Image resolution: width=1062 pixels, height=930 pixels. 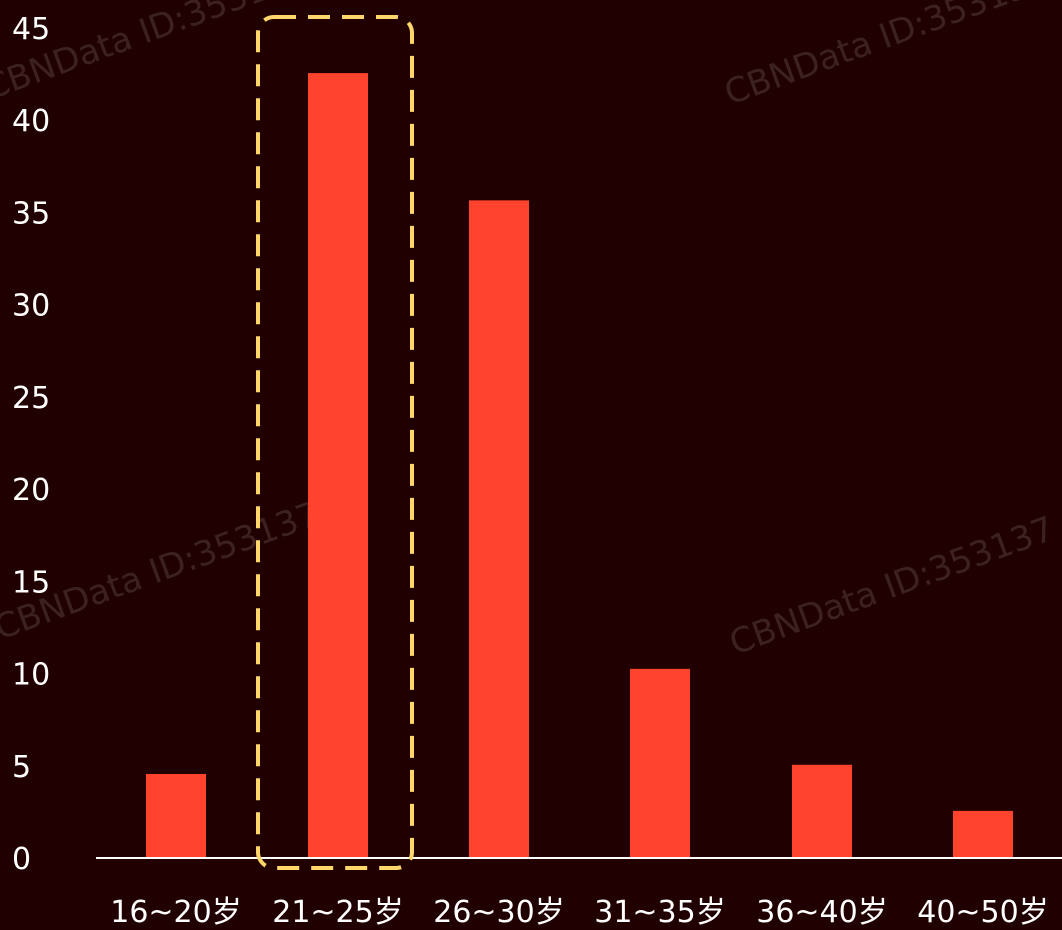 What do you see at coordinates (498, 912) in the screenshot?
I see `x-category-label: 26~30岁` at bounding box center [498, 912].